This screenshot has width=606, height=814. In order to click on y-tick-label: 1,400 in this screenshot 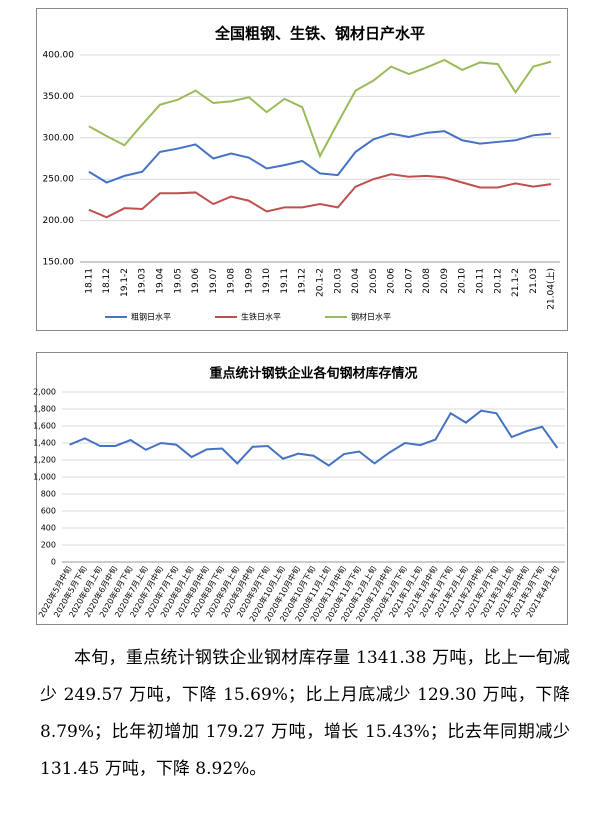, I will do `click(44, 443)`.